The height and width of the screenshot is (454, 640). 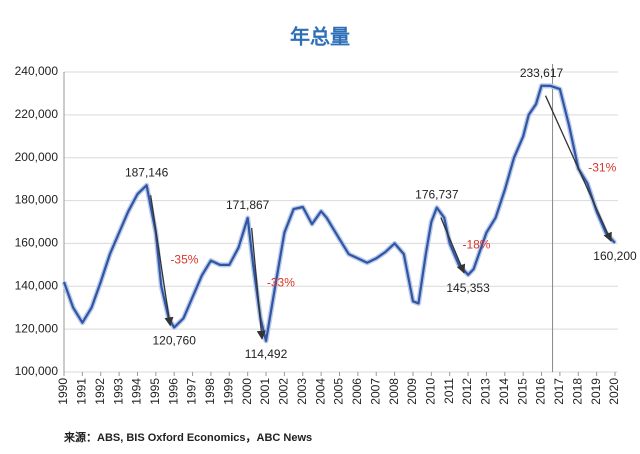 I want to click on data-label: 114,492, so click(x=266, y=354).